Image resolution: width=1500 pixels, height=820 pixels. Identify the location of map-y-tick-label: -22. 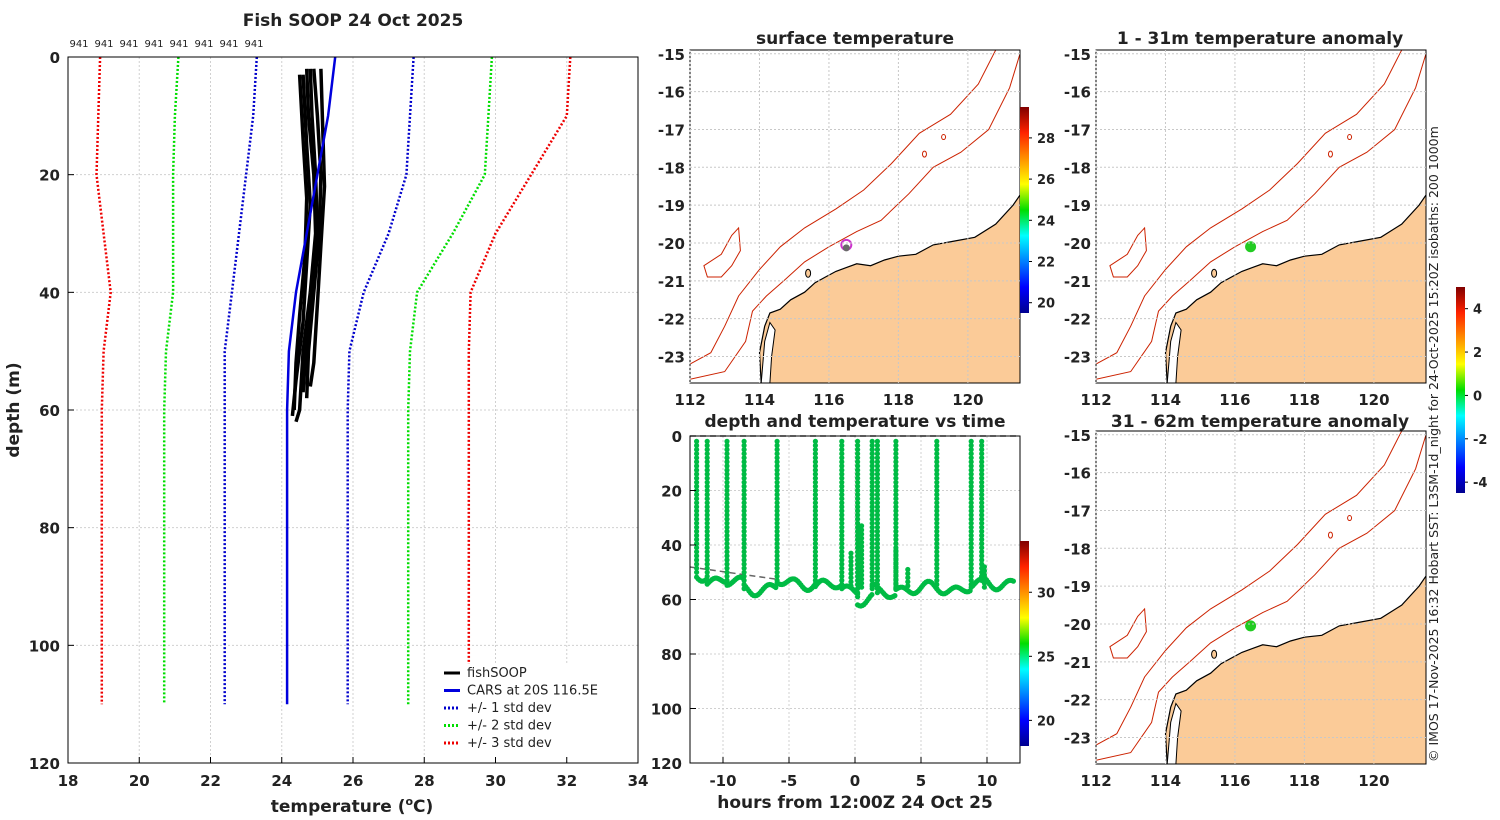
(1077, 320).